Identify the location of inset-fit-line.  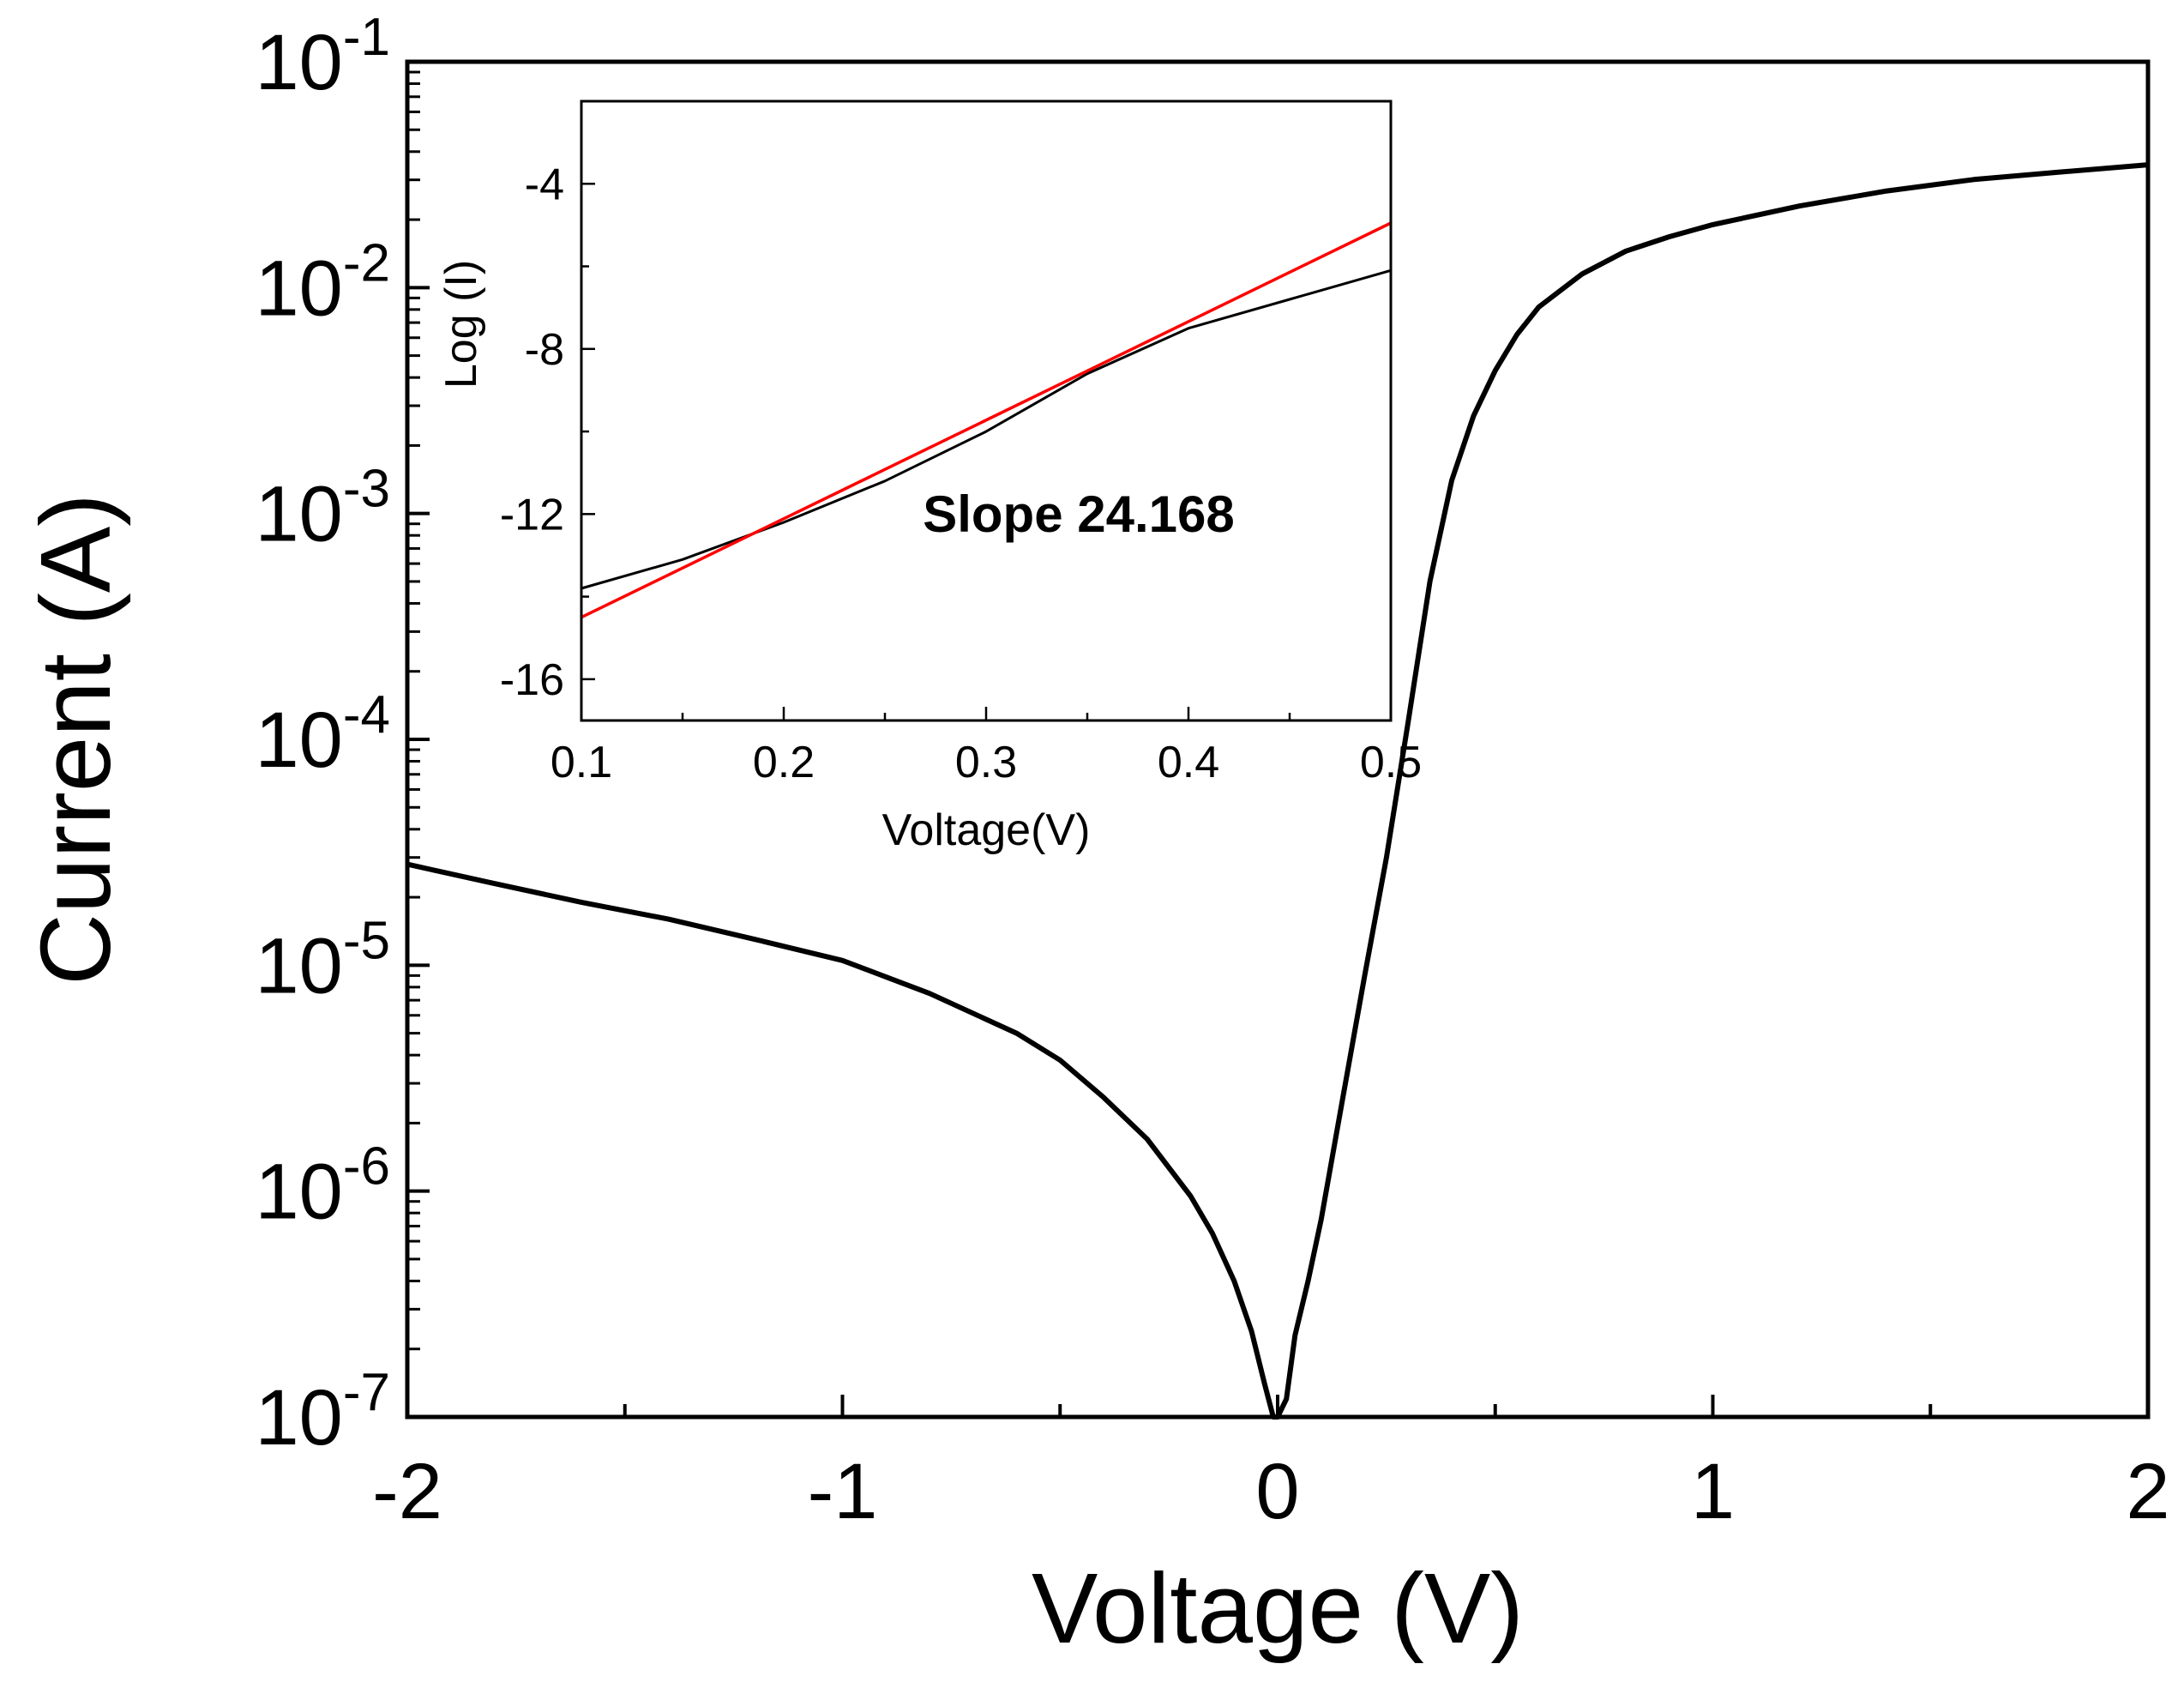
(986, 420).